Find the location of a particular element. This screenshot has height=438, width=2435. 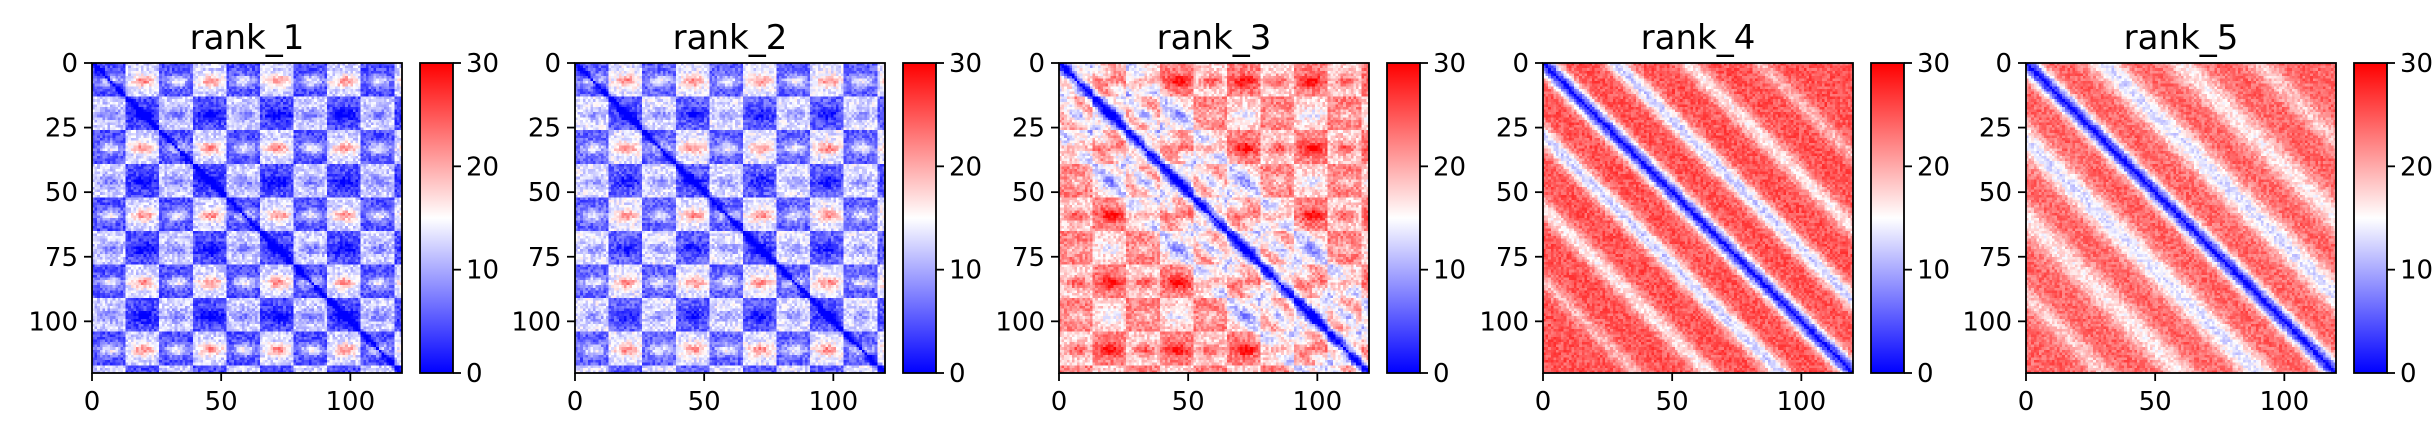

panel-title: rank_4 is located at coordinates (1698, 38).